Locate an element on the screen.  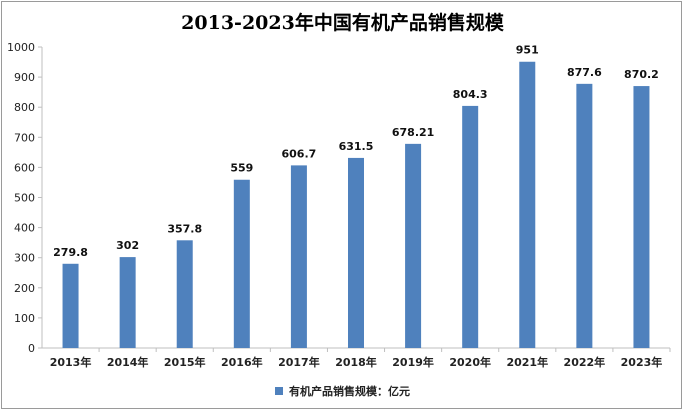
y-tick-label: 800 is located at coordinates (24, 107).